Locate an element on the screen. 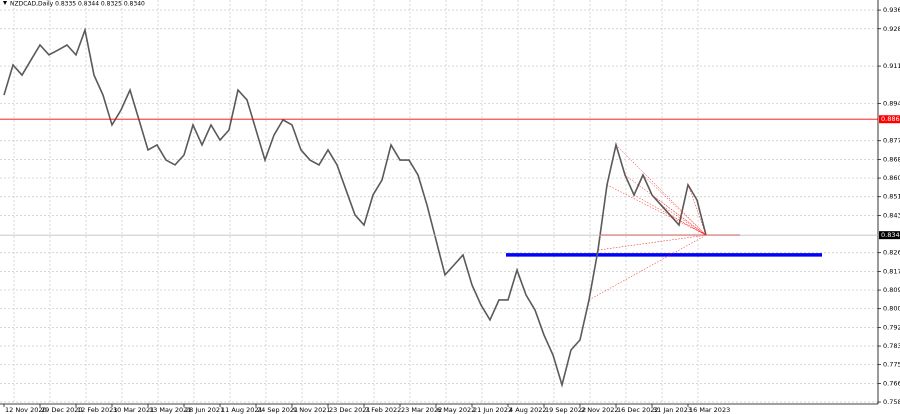 This screenshot has width=900, height=414. chart-title: NZDCAD,Daily 0.8335 0.8344 0.8325 0.8340 is located at coordinates (77, 4).